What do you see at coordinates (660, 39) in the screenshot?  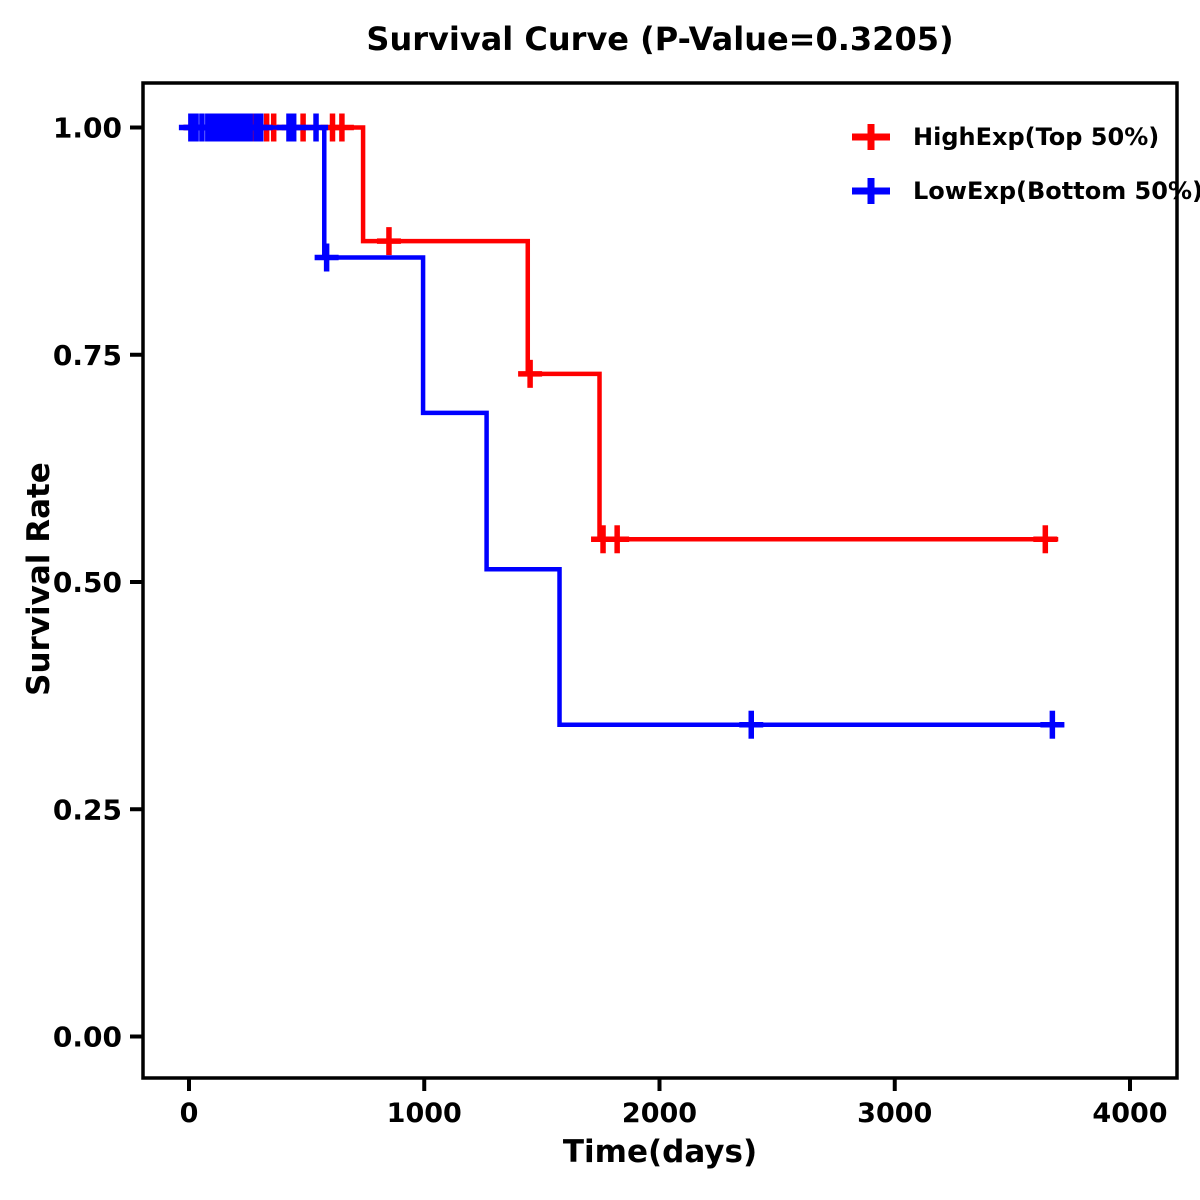 I see `chart-title: Survival Curve (P-Value=0.3205)` at bounding box center [660, 39].